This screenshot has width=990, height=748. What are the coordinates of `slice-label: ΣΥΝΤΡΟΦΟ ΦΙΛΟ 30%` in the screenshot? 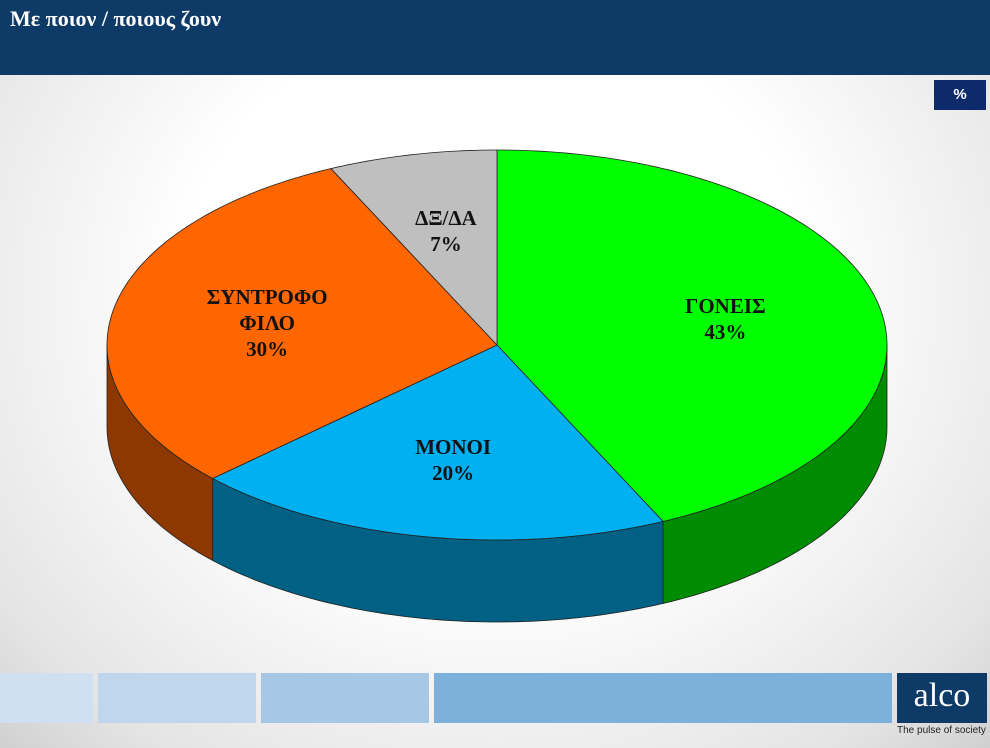 It's located at (267, 323).